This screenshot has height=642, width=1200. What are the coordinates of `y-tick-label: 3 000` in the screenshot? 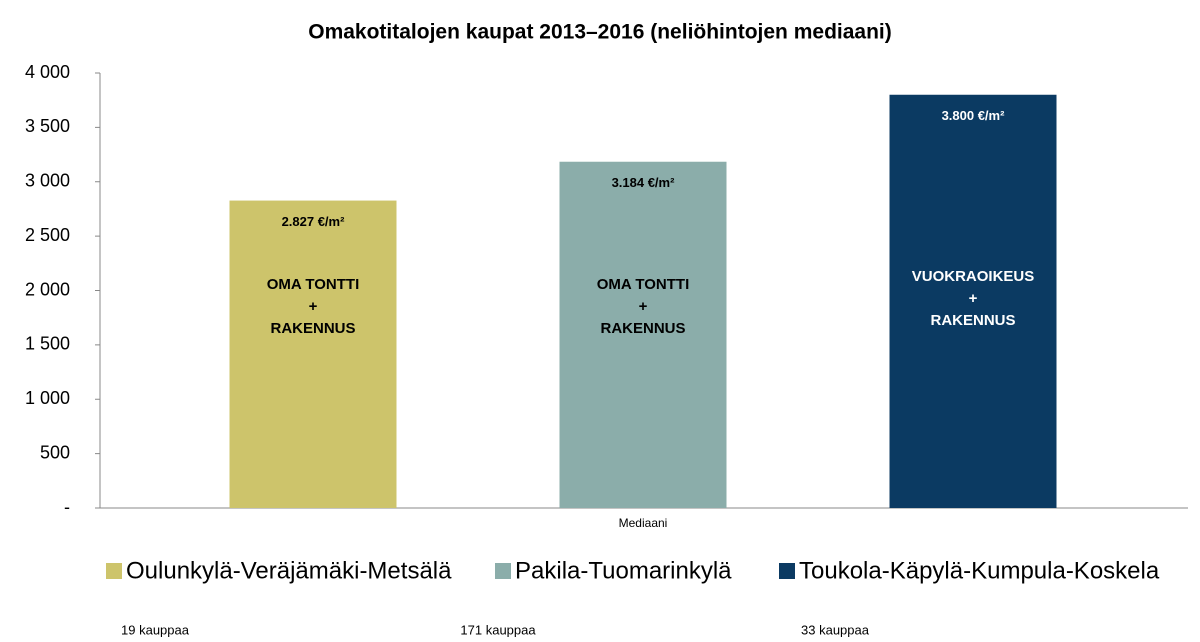 It's located at (47, 181).